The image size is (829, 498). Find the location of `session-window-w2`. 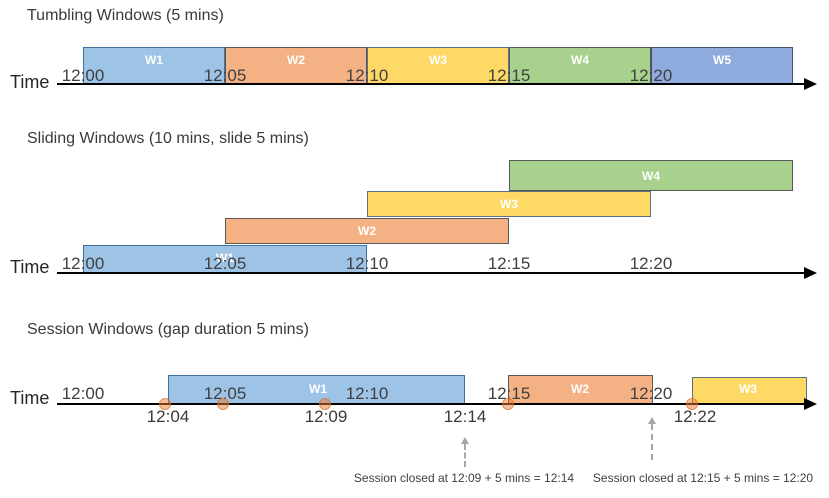

session-window-w2 is located at coordinates (580, 389).